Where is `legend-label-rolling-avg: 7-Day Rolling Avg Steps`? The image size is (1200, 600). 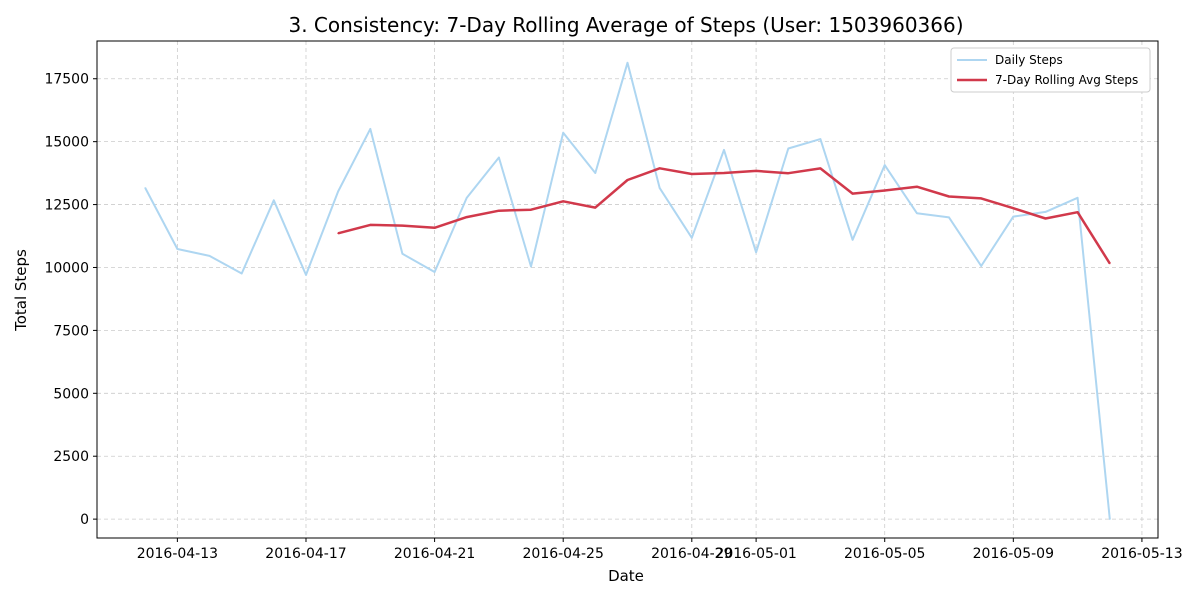
legend-label-rolling-avg: 7-Day Rolling Avg Steps is located at coordinates (1066, 80).